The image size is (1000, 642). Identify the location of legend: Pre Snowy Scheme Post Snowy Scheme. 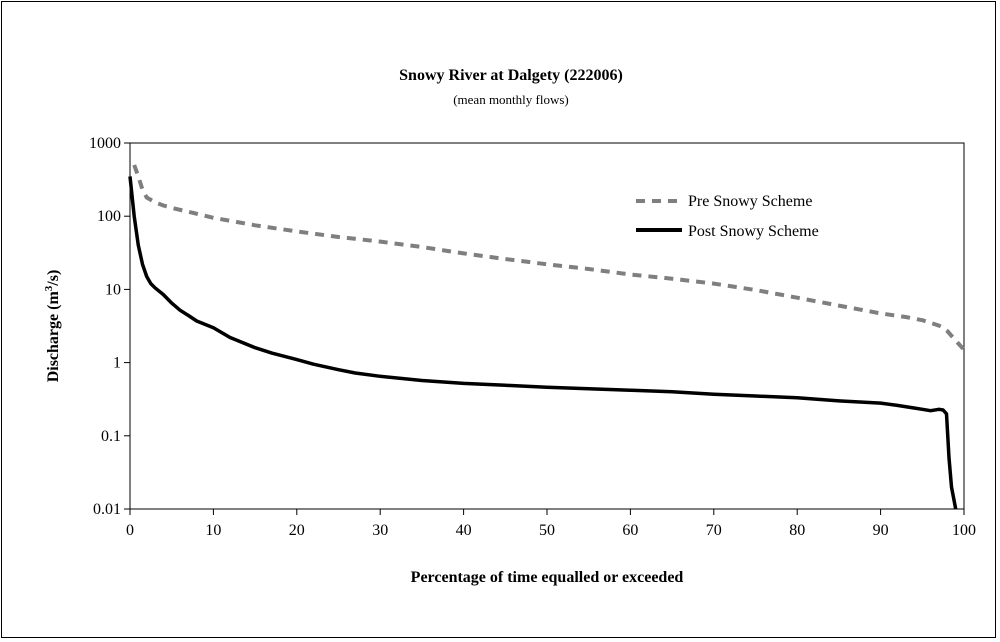
(727, 216).